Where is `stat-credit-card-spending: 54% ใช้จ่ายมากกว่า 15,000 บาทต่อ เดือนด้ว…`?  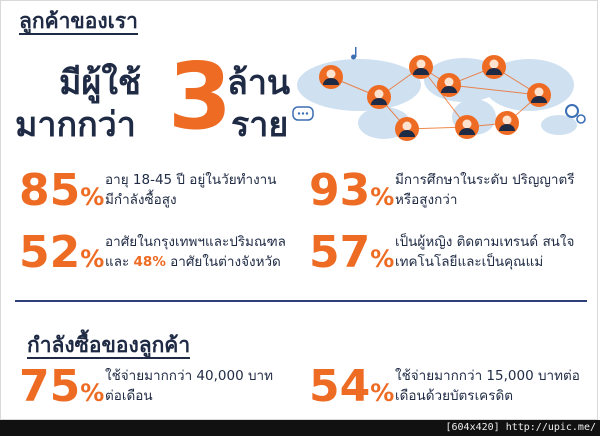 stat-credit-card-spending: 54% ใช้จ่ายมากกว่า 15,000 บาทต่อ เดือนด้ว… is located at coordinates (451, 387).